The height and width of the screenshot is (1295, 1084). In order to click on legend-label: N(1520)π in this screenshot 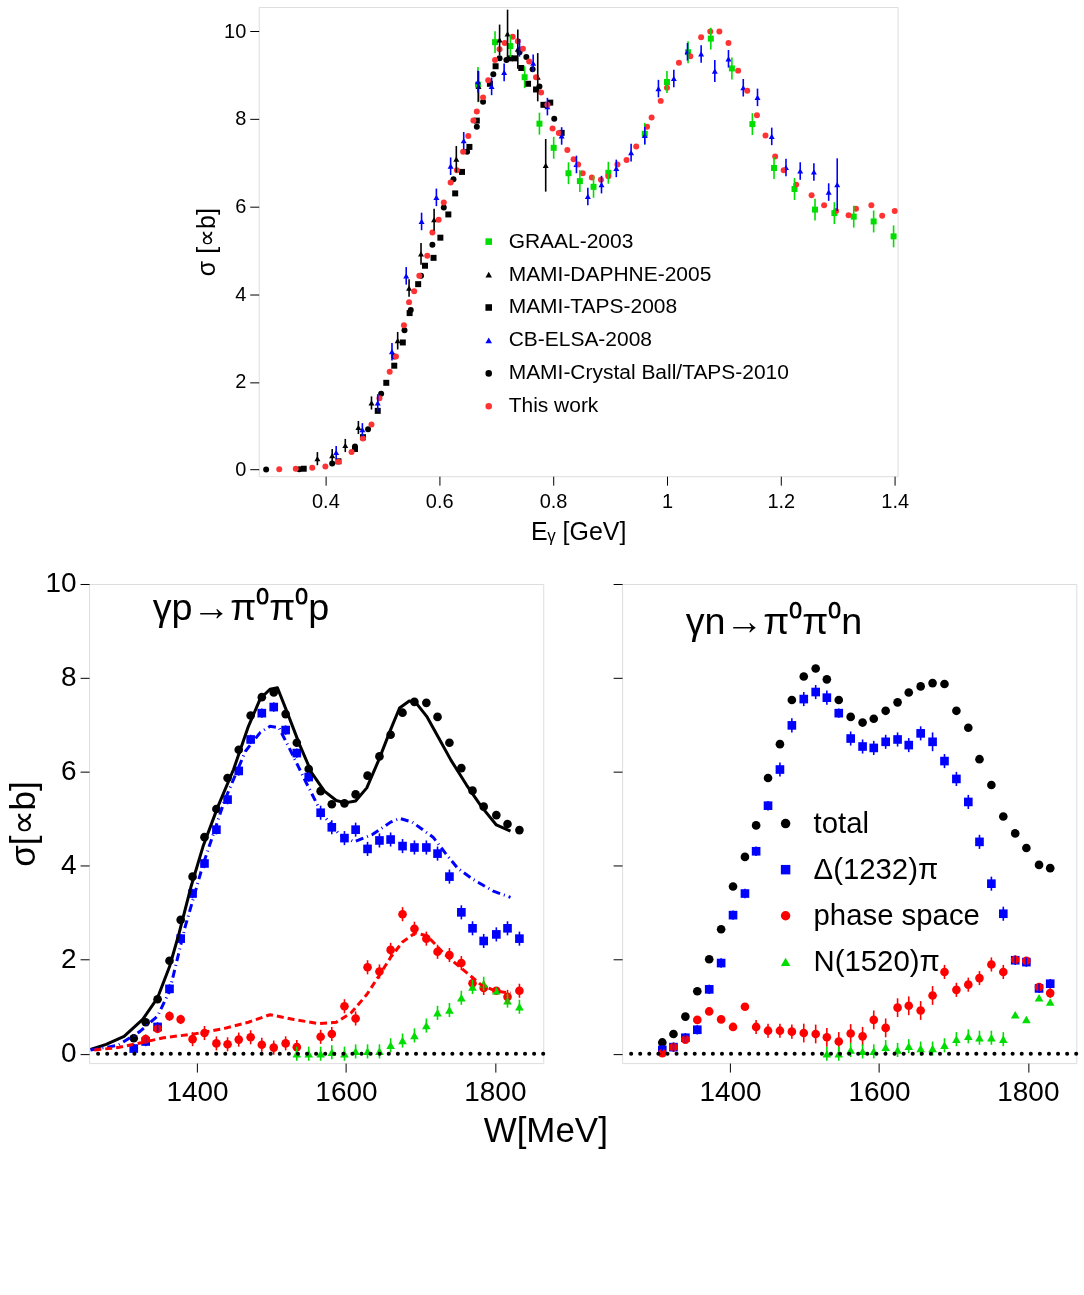, I will do `click(876, 960)`.